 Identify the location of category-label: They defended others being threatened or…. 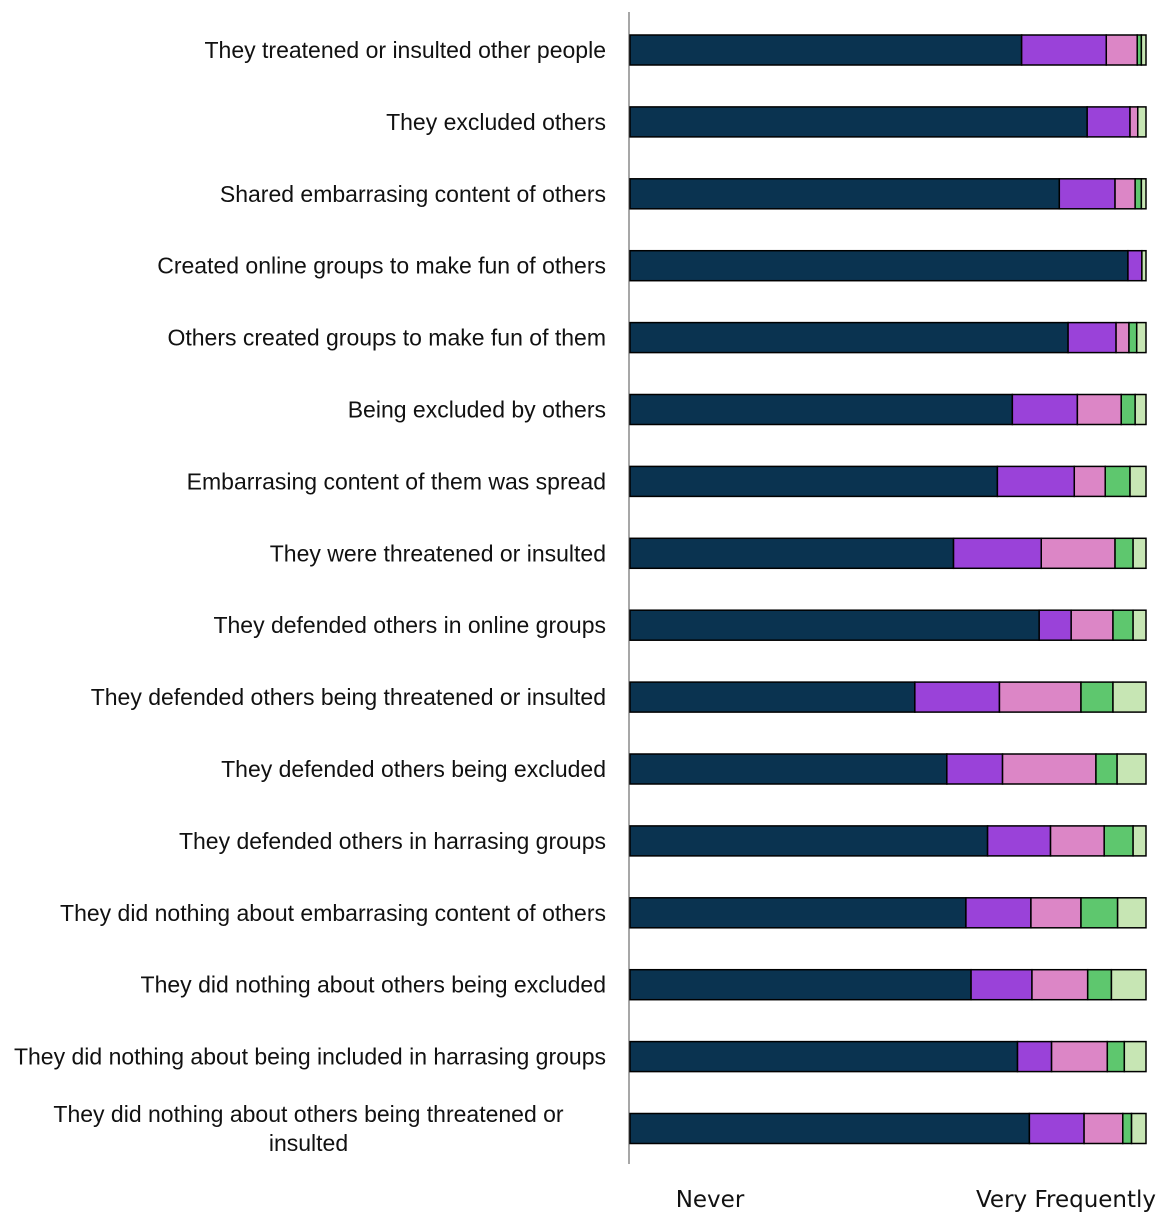
(348, 697).